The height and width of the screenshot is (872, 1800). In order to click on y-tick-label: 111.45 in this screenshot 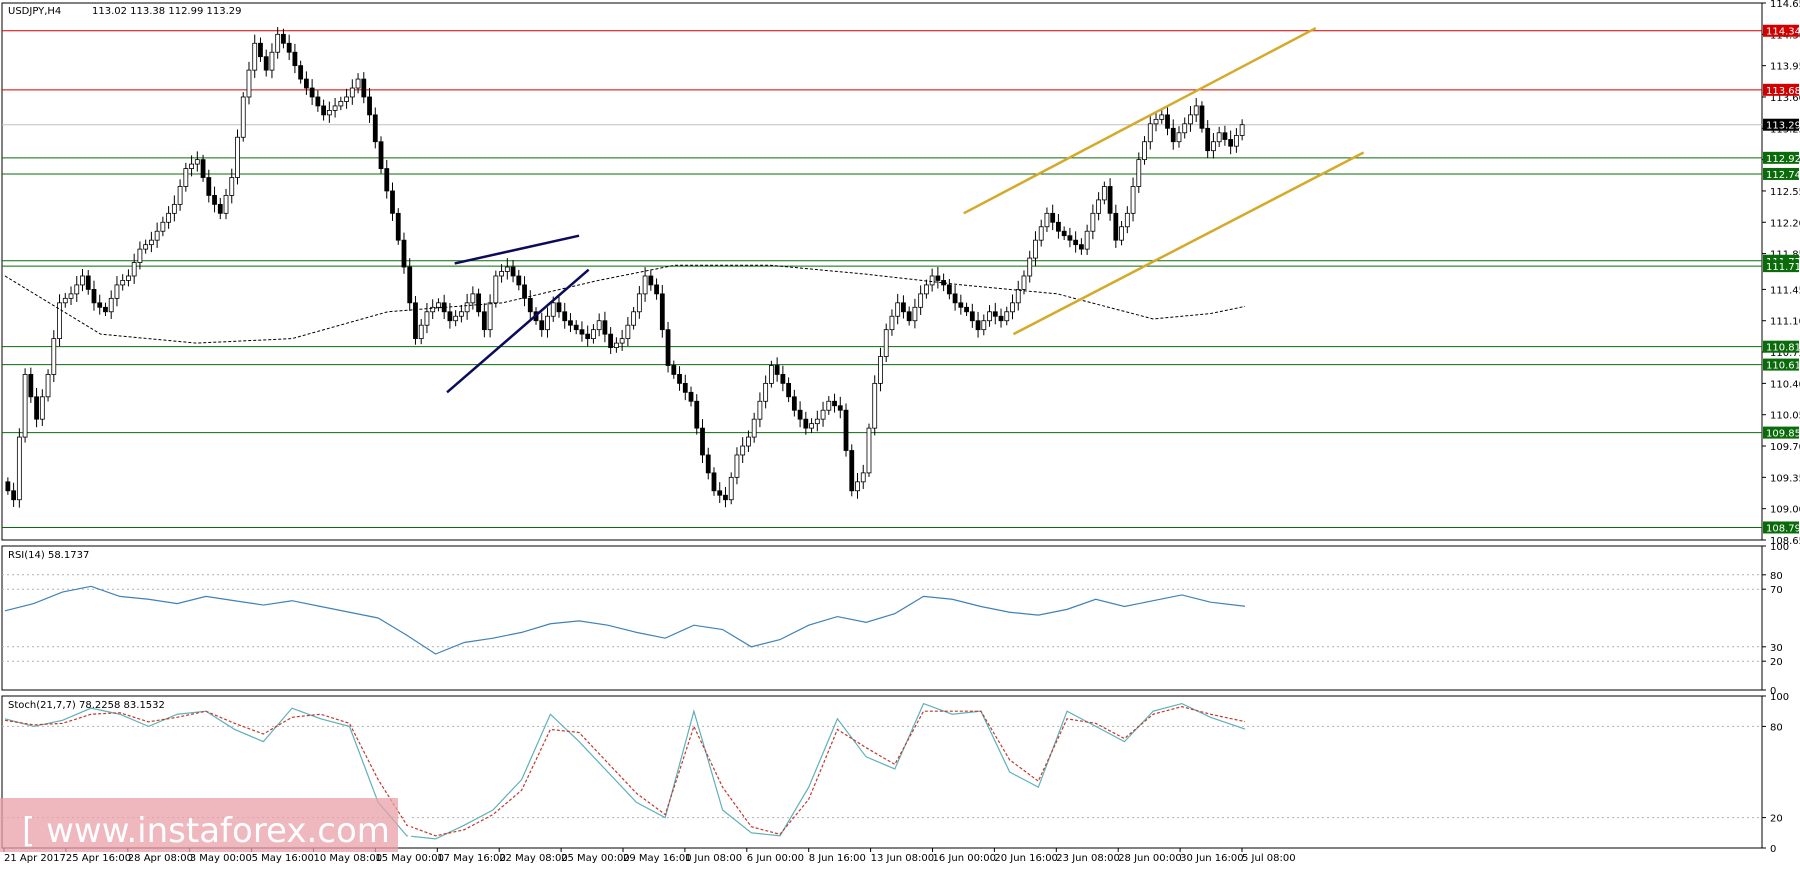, I will do `click(1785, 290)`.